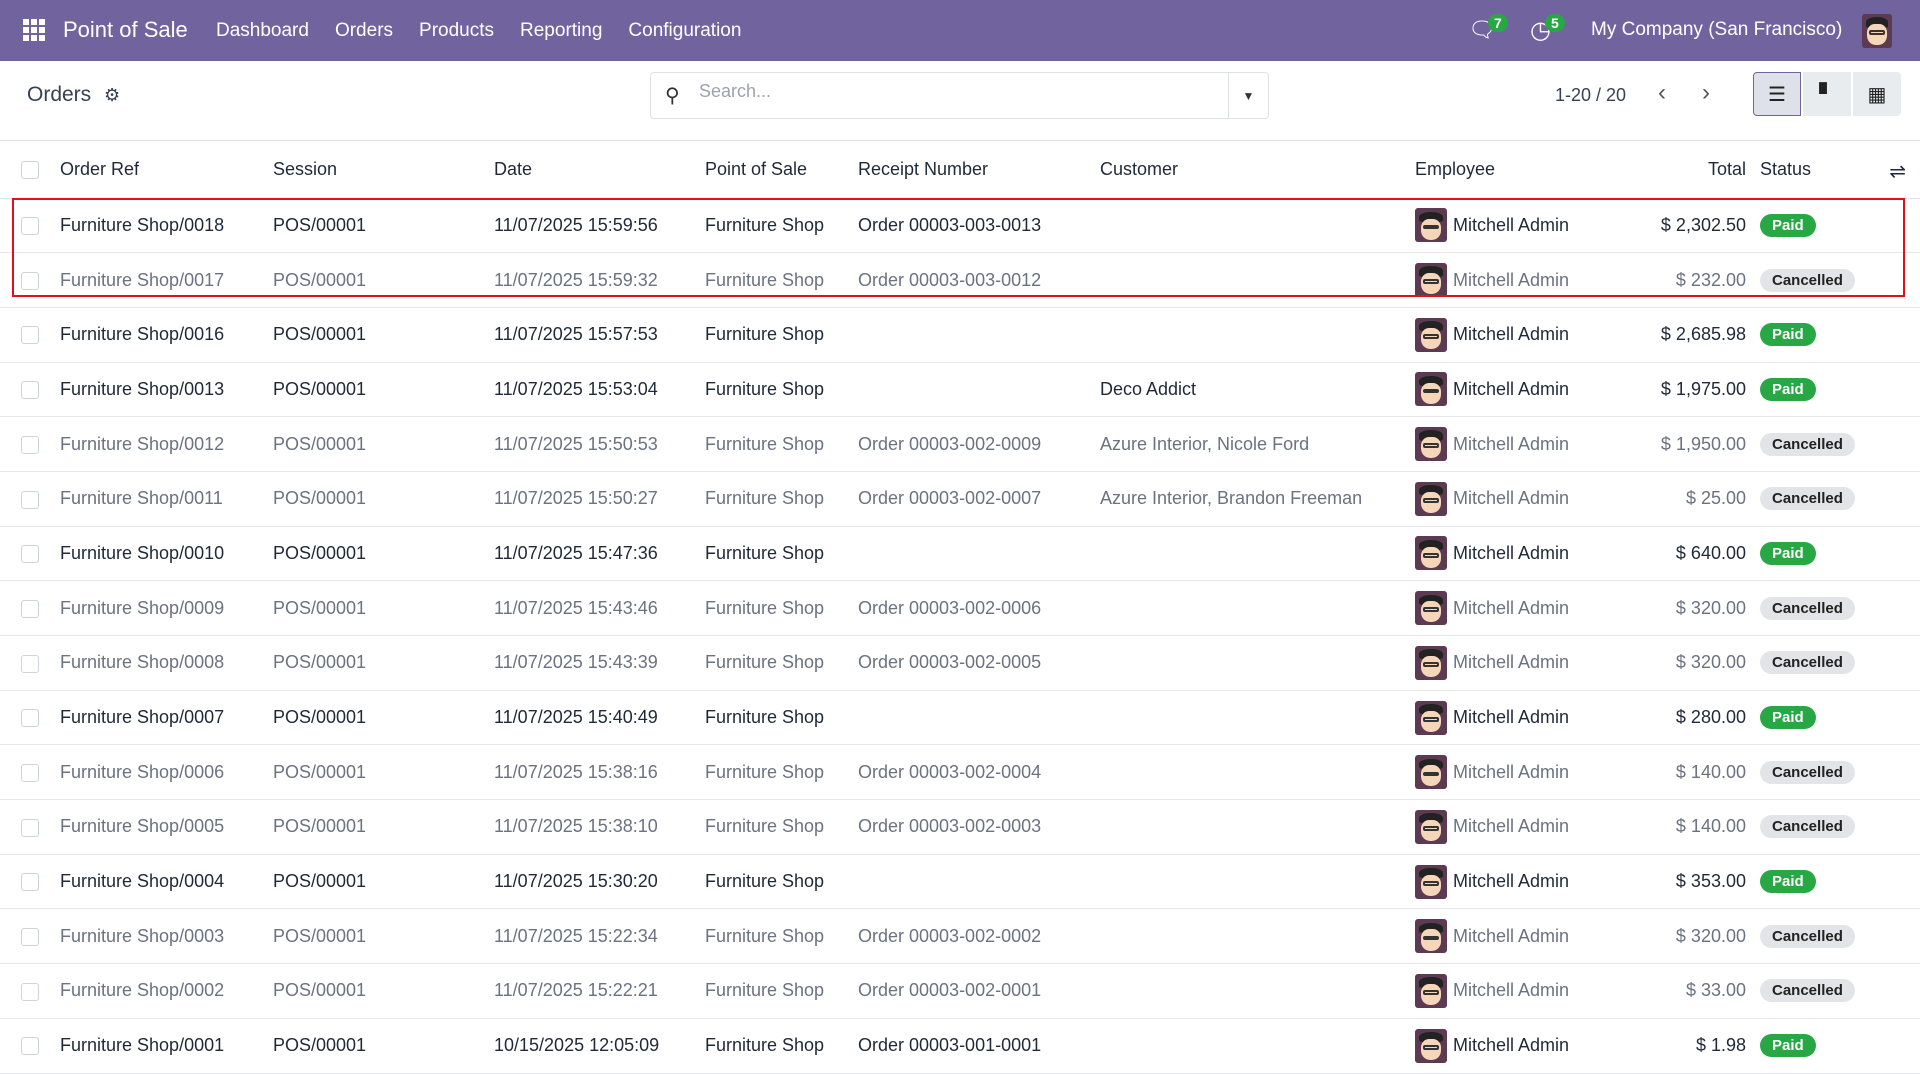 The image size is (1920, 1074). What do you see at coordinates (1827, 94) in the screenshot?
I see `kanban-view-button: ▘` at bounding box center [1827, 94].